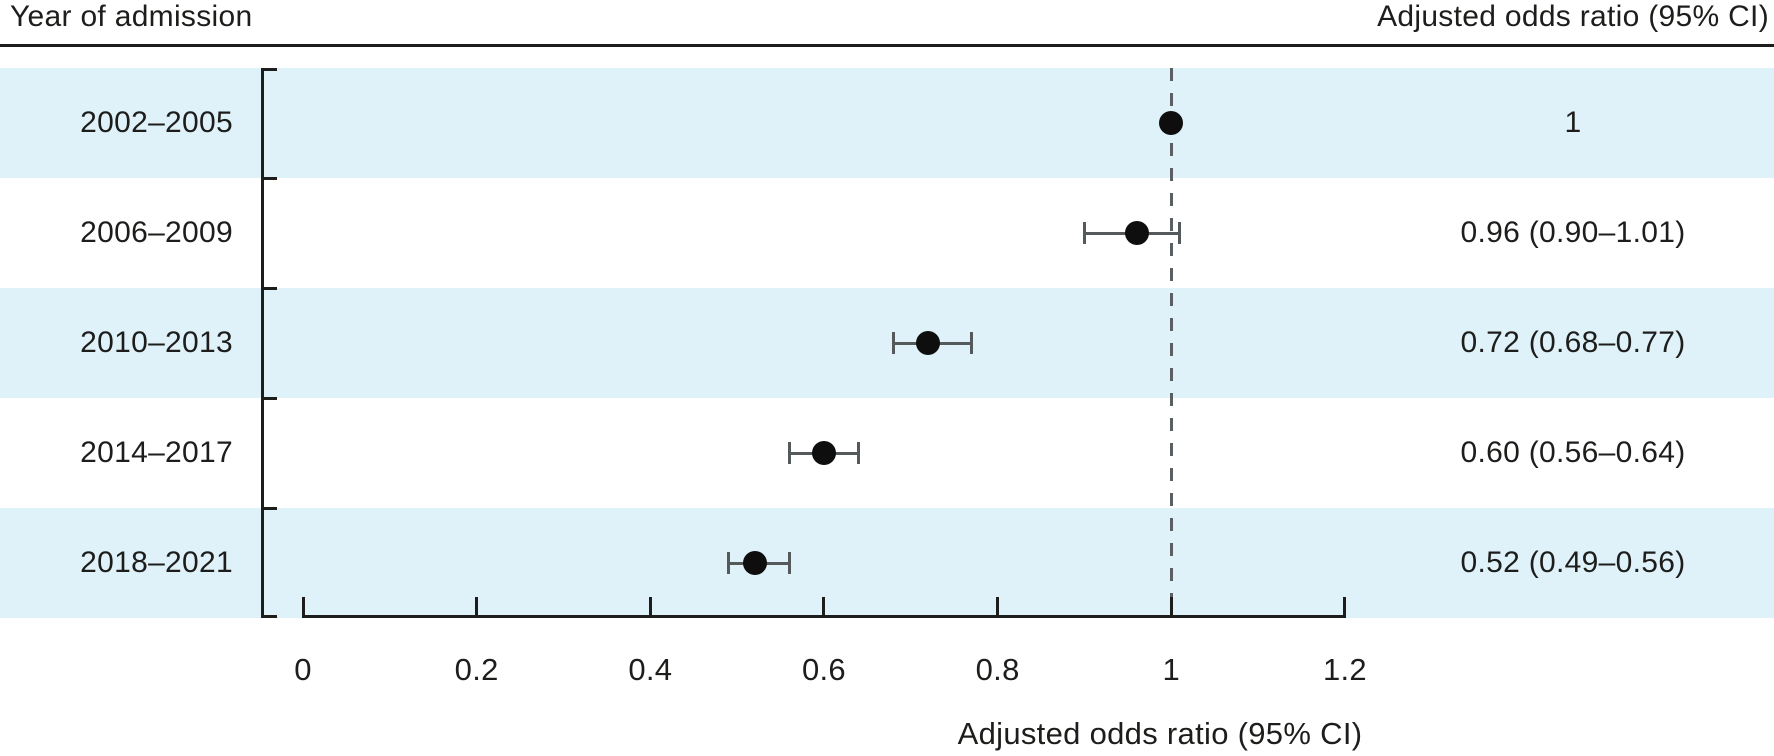  Describe the element at coordinates (823, 669) in the screenshot. I see `x-tick-label: 0.6` at that location.